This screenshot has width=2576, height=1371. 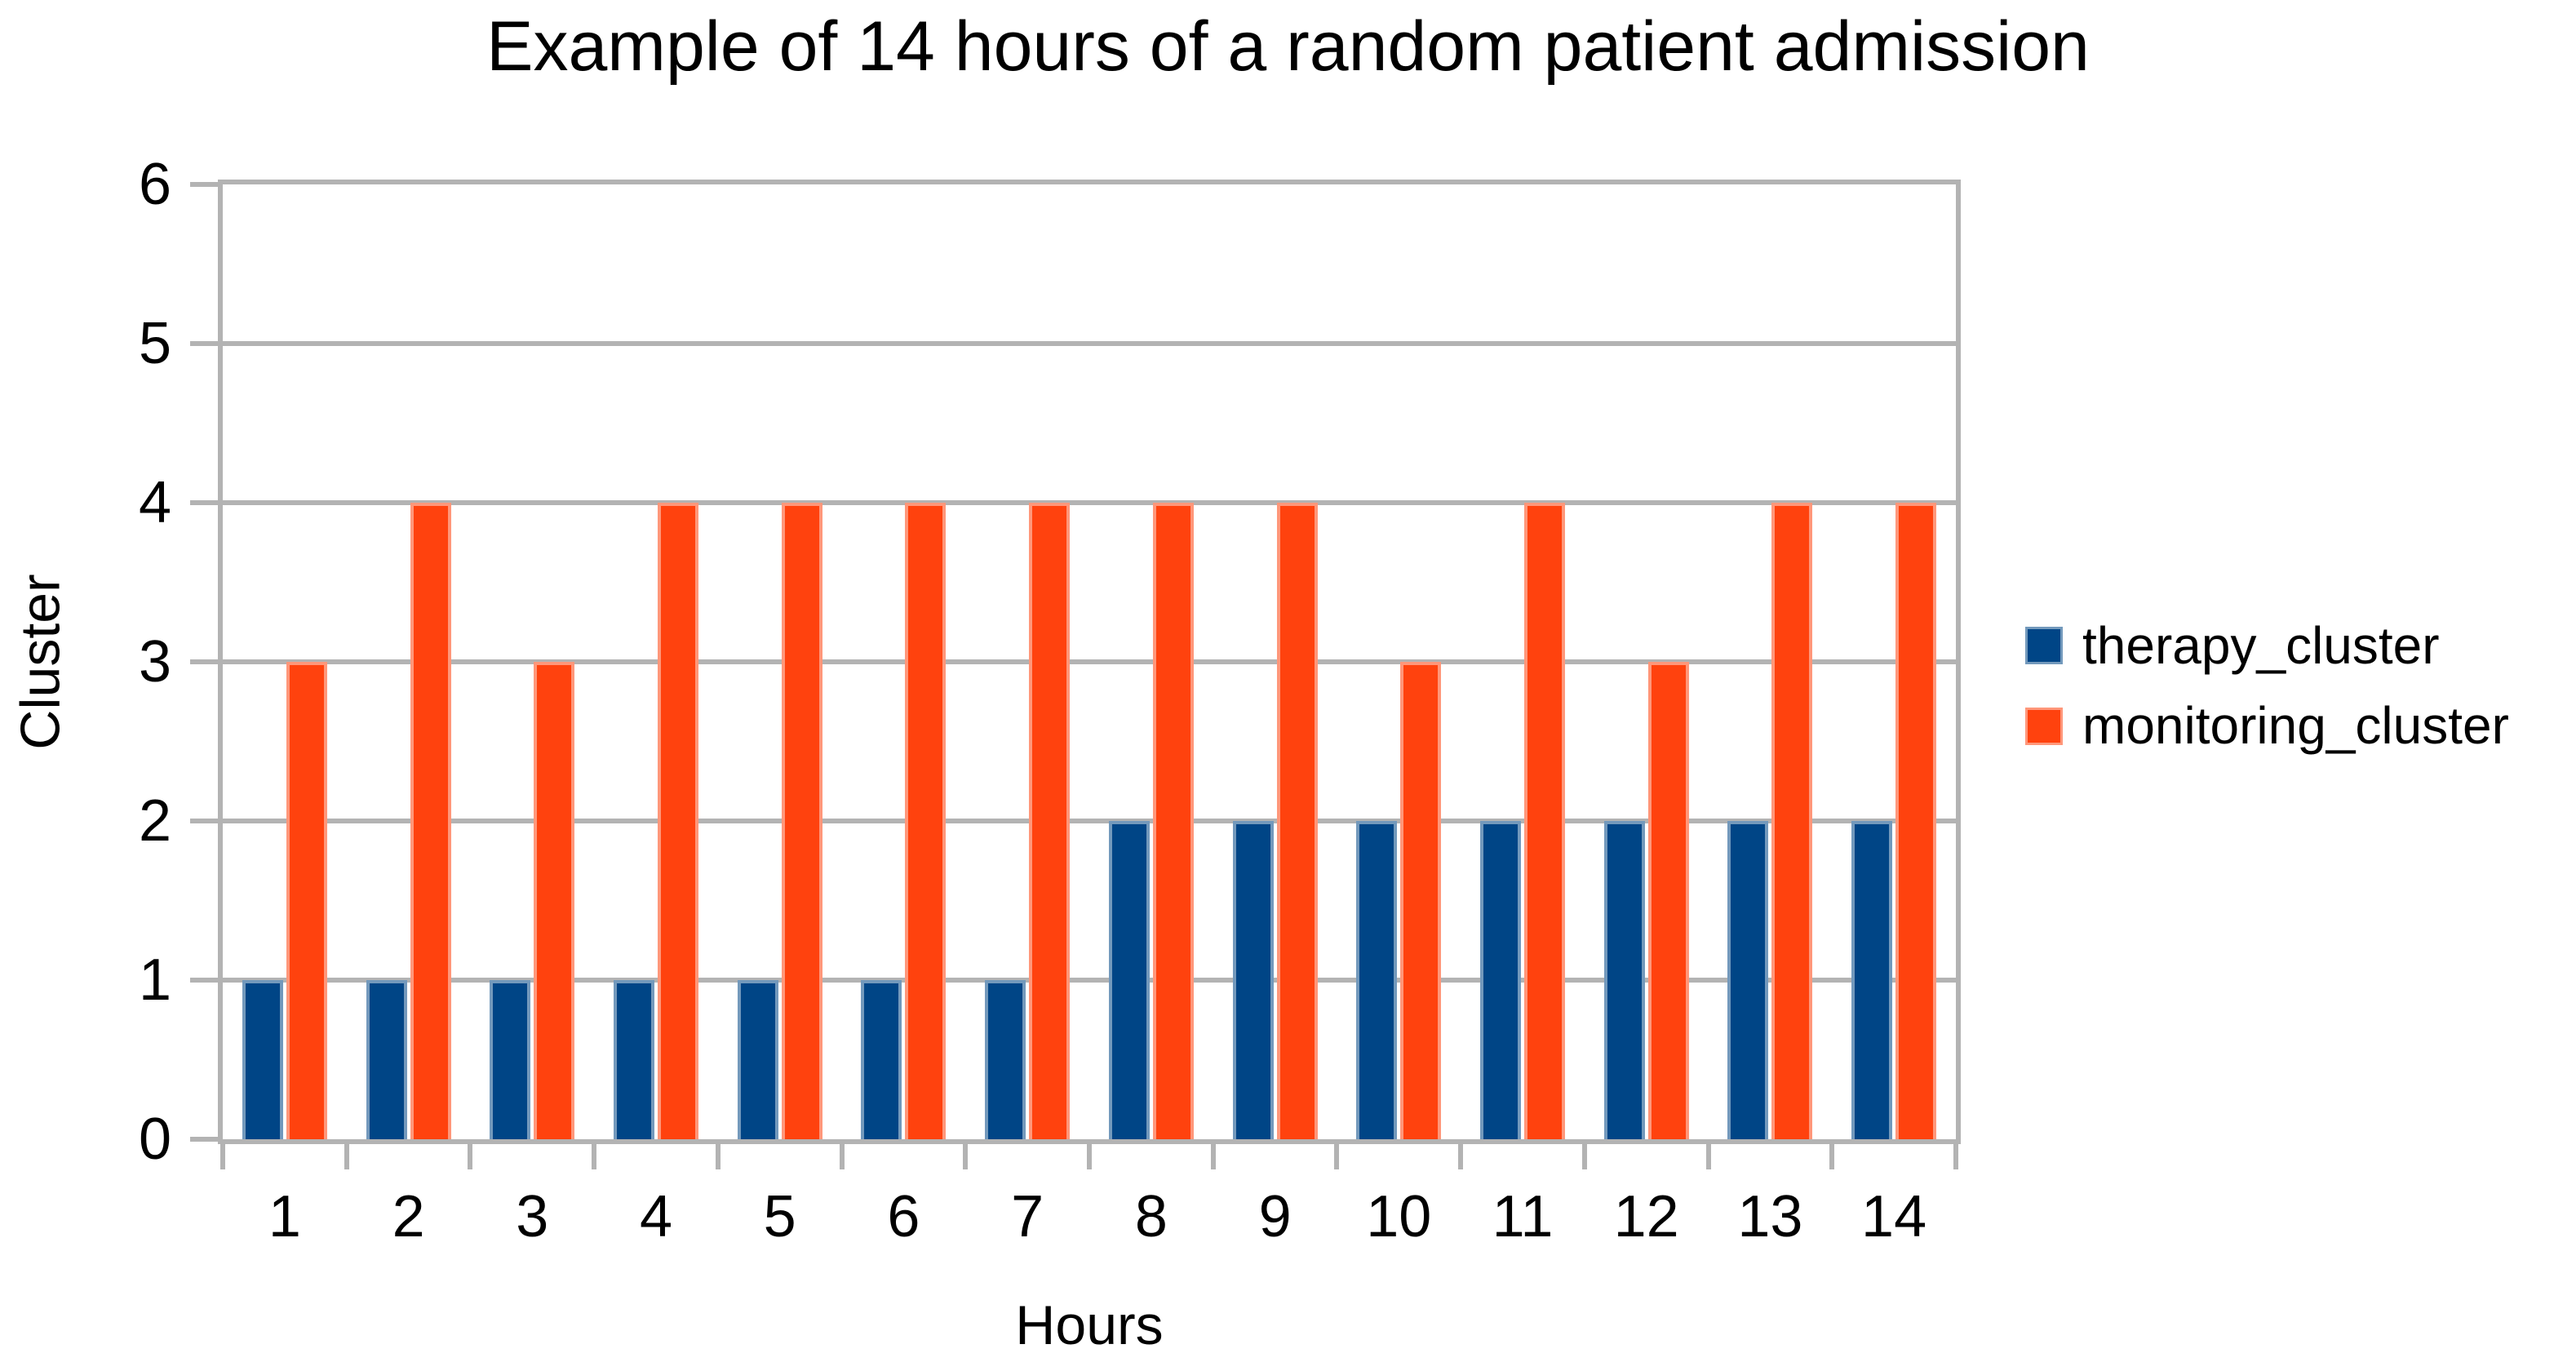 I want to click on legend-item-therapy-cluster: therapy_cluster, so click(x=2267, y=645).